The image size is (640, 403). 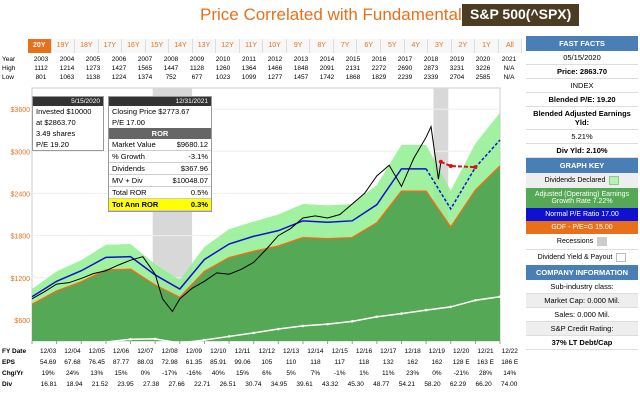 What do you see at coordinates (204, 46) in the screenshot?
I see `tab-13y: 13Y` at bounding box center [204, 46].